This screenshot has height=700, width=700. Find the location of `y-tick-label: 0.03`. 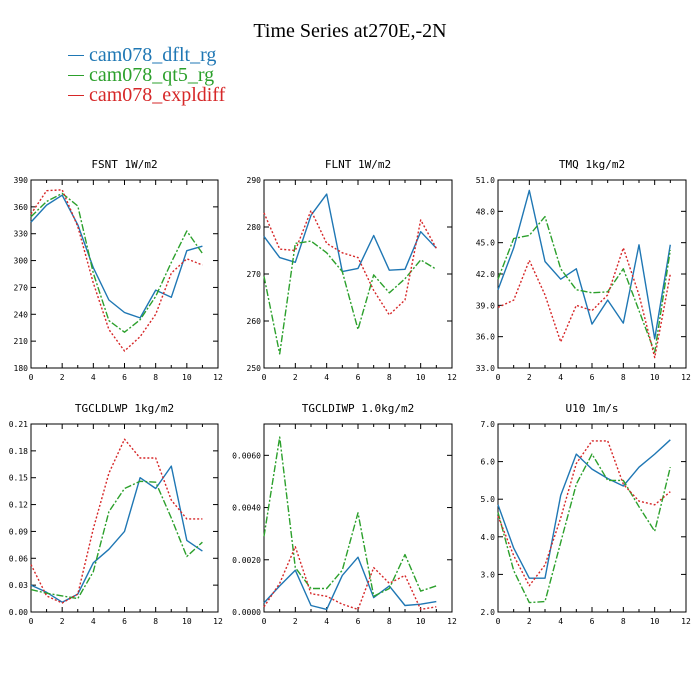

y-tick-label: 0.03 is located at coordinates (18, 585).